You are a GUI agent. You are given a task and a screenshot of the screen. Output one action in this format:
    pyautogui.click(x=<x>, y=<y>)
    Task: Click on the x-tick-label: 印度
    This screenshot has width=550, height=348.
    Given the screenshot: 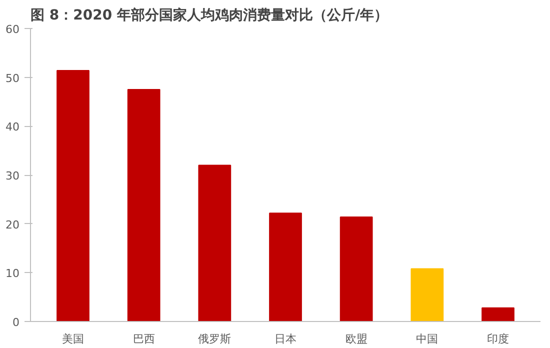 What is the action you would take?
    pyautogui.click(x=498, y=339)
    